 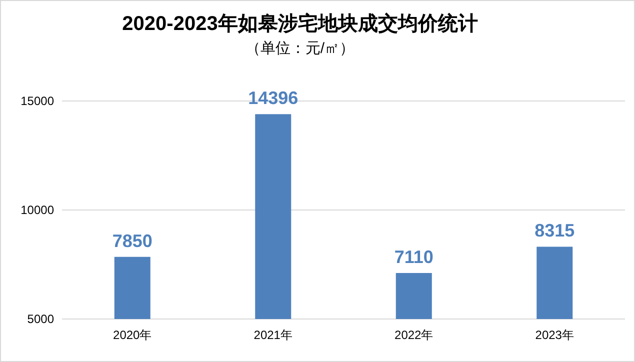 What do you see at coordinates (273, 98) in the screenshot?
I see `data-label: 14396` at bounding box center [273, 98].